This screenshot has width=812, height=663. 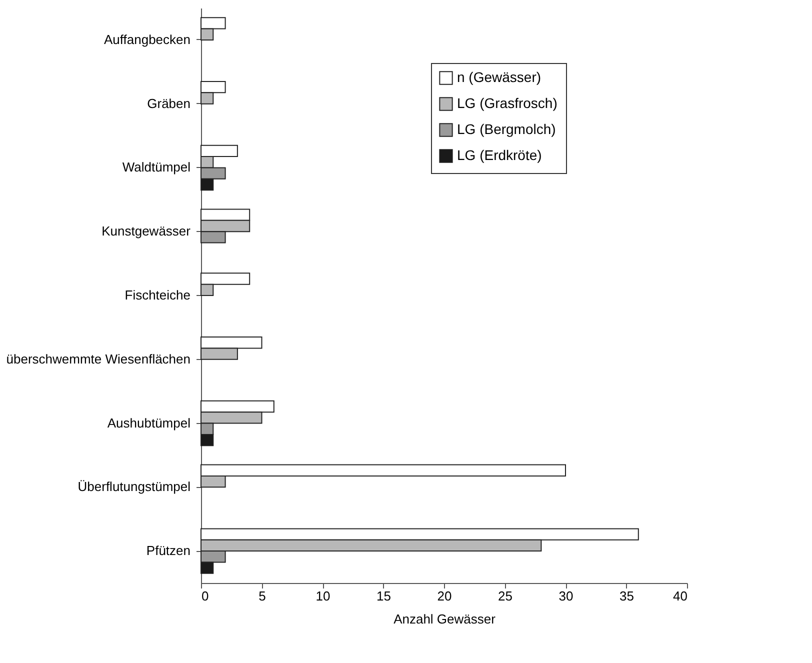 What do you see at coordinates (168, 550) in the screenshot?
I see `y-tick-label: Pfützen` at bounding box center [168, 550].